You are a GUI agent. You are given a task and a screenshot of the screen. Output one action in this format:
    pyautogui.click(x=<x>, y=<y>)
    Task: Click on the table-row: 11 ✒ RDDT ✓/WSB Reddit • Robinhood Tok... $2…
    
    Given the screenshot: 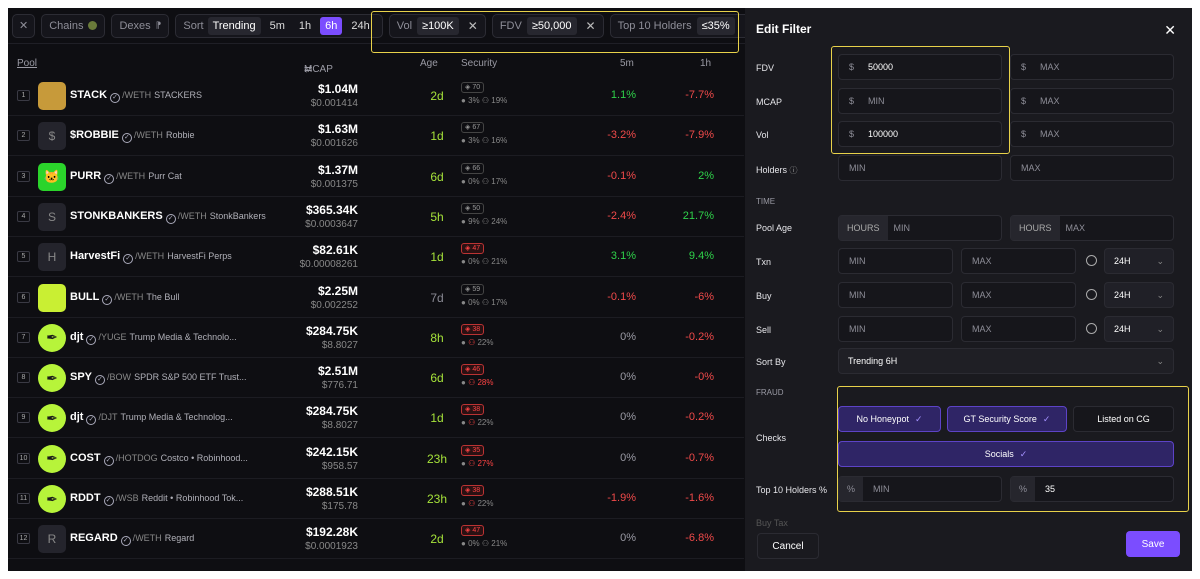 What is the action you would take?
    pyautogui.click(x=376, y=499)
    